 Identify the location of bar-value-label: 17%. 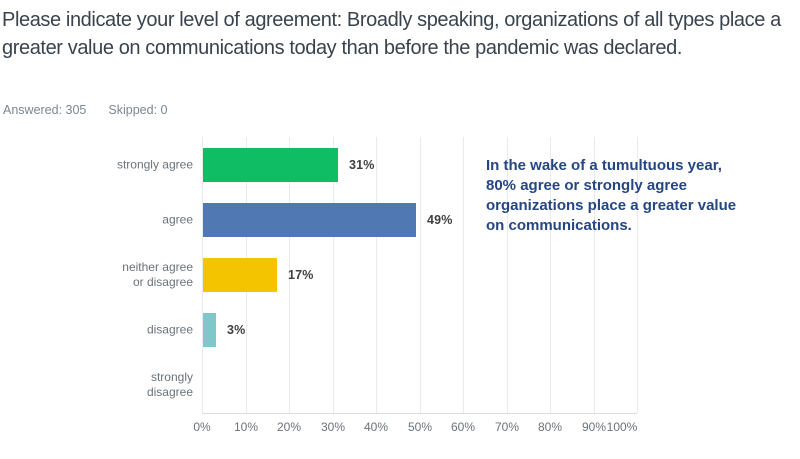
(301, 275).